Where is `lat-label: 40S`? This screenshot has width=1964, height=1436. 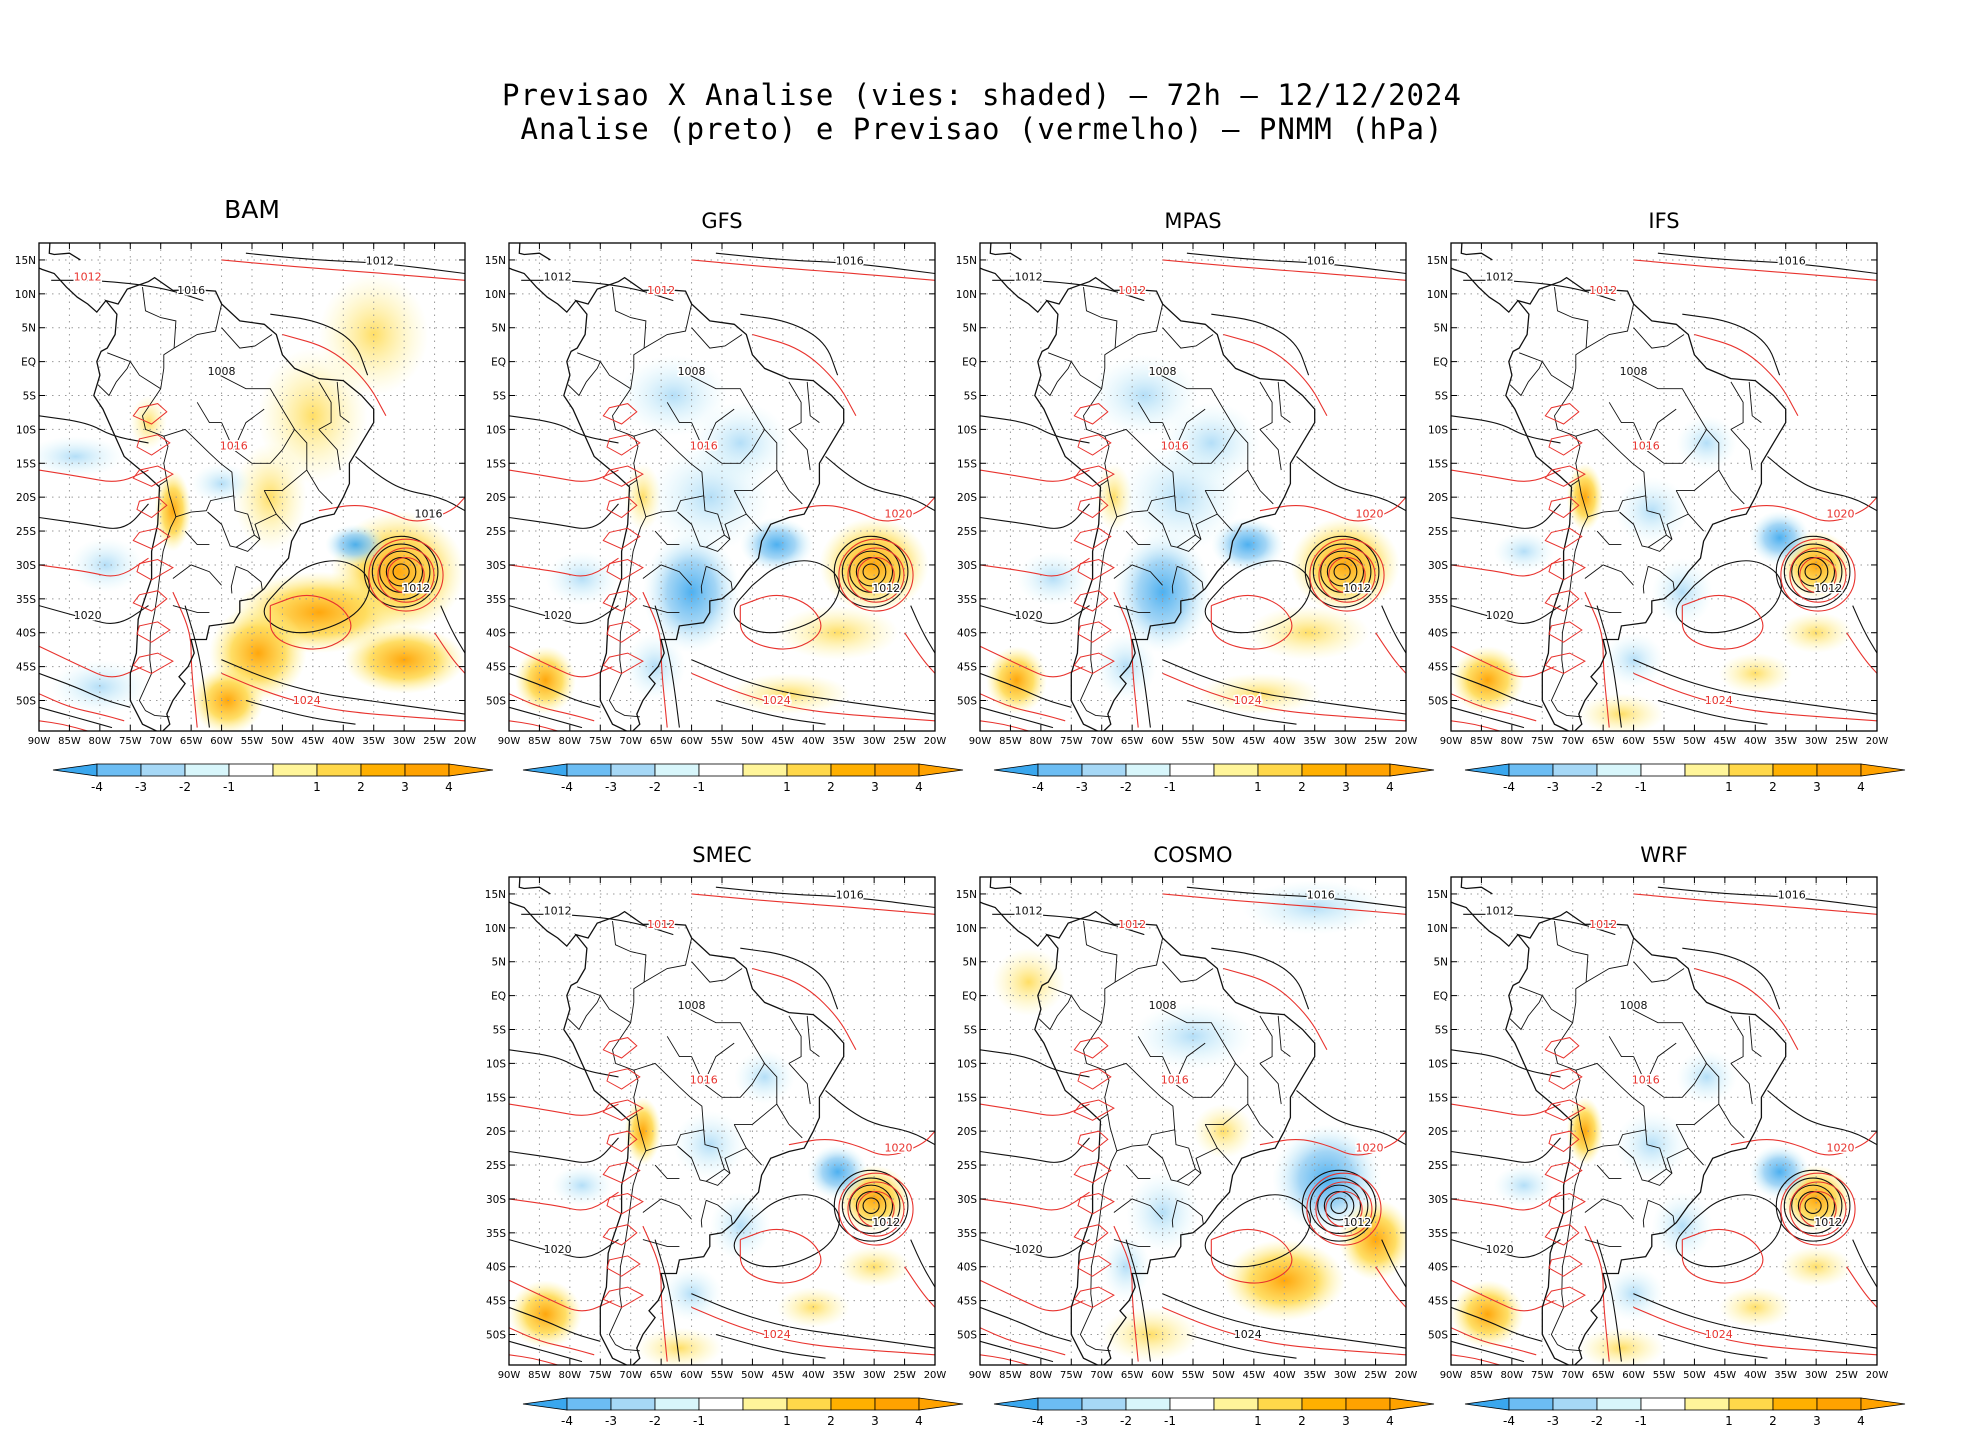 lat-label: 40S is located at coordinates (26, 634).